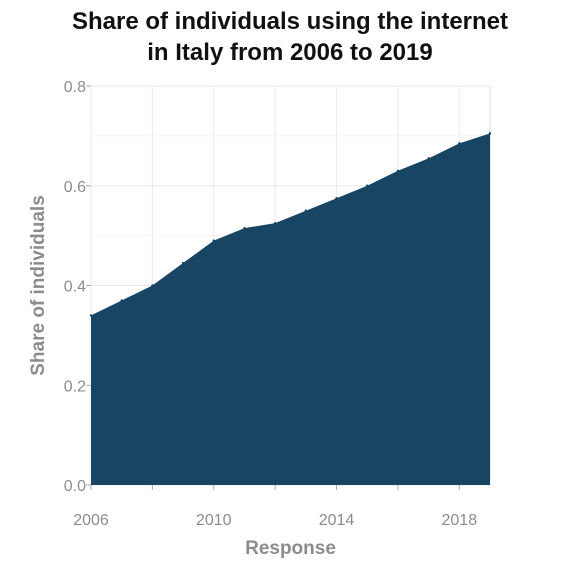  I want to click on x-tick-label: 2014, so click(337, 520).